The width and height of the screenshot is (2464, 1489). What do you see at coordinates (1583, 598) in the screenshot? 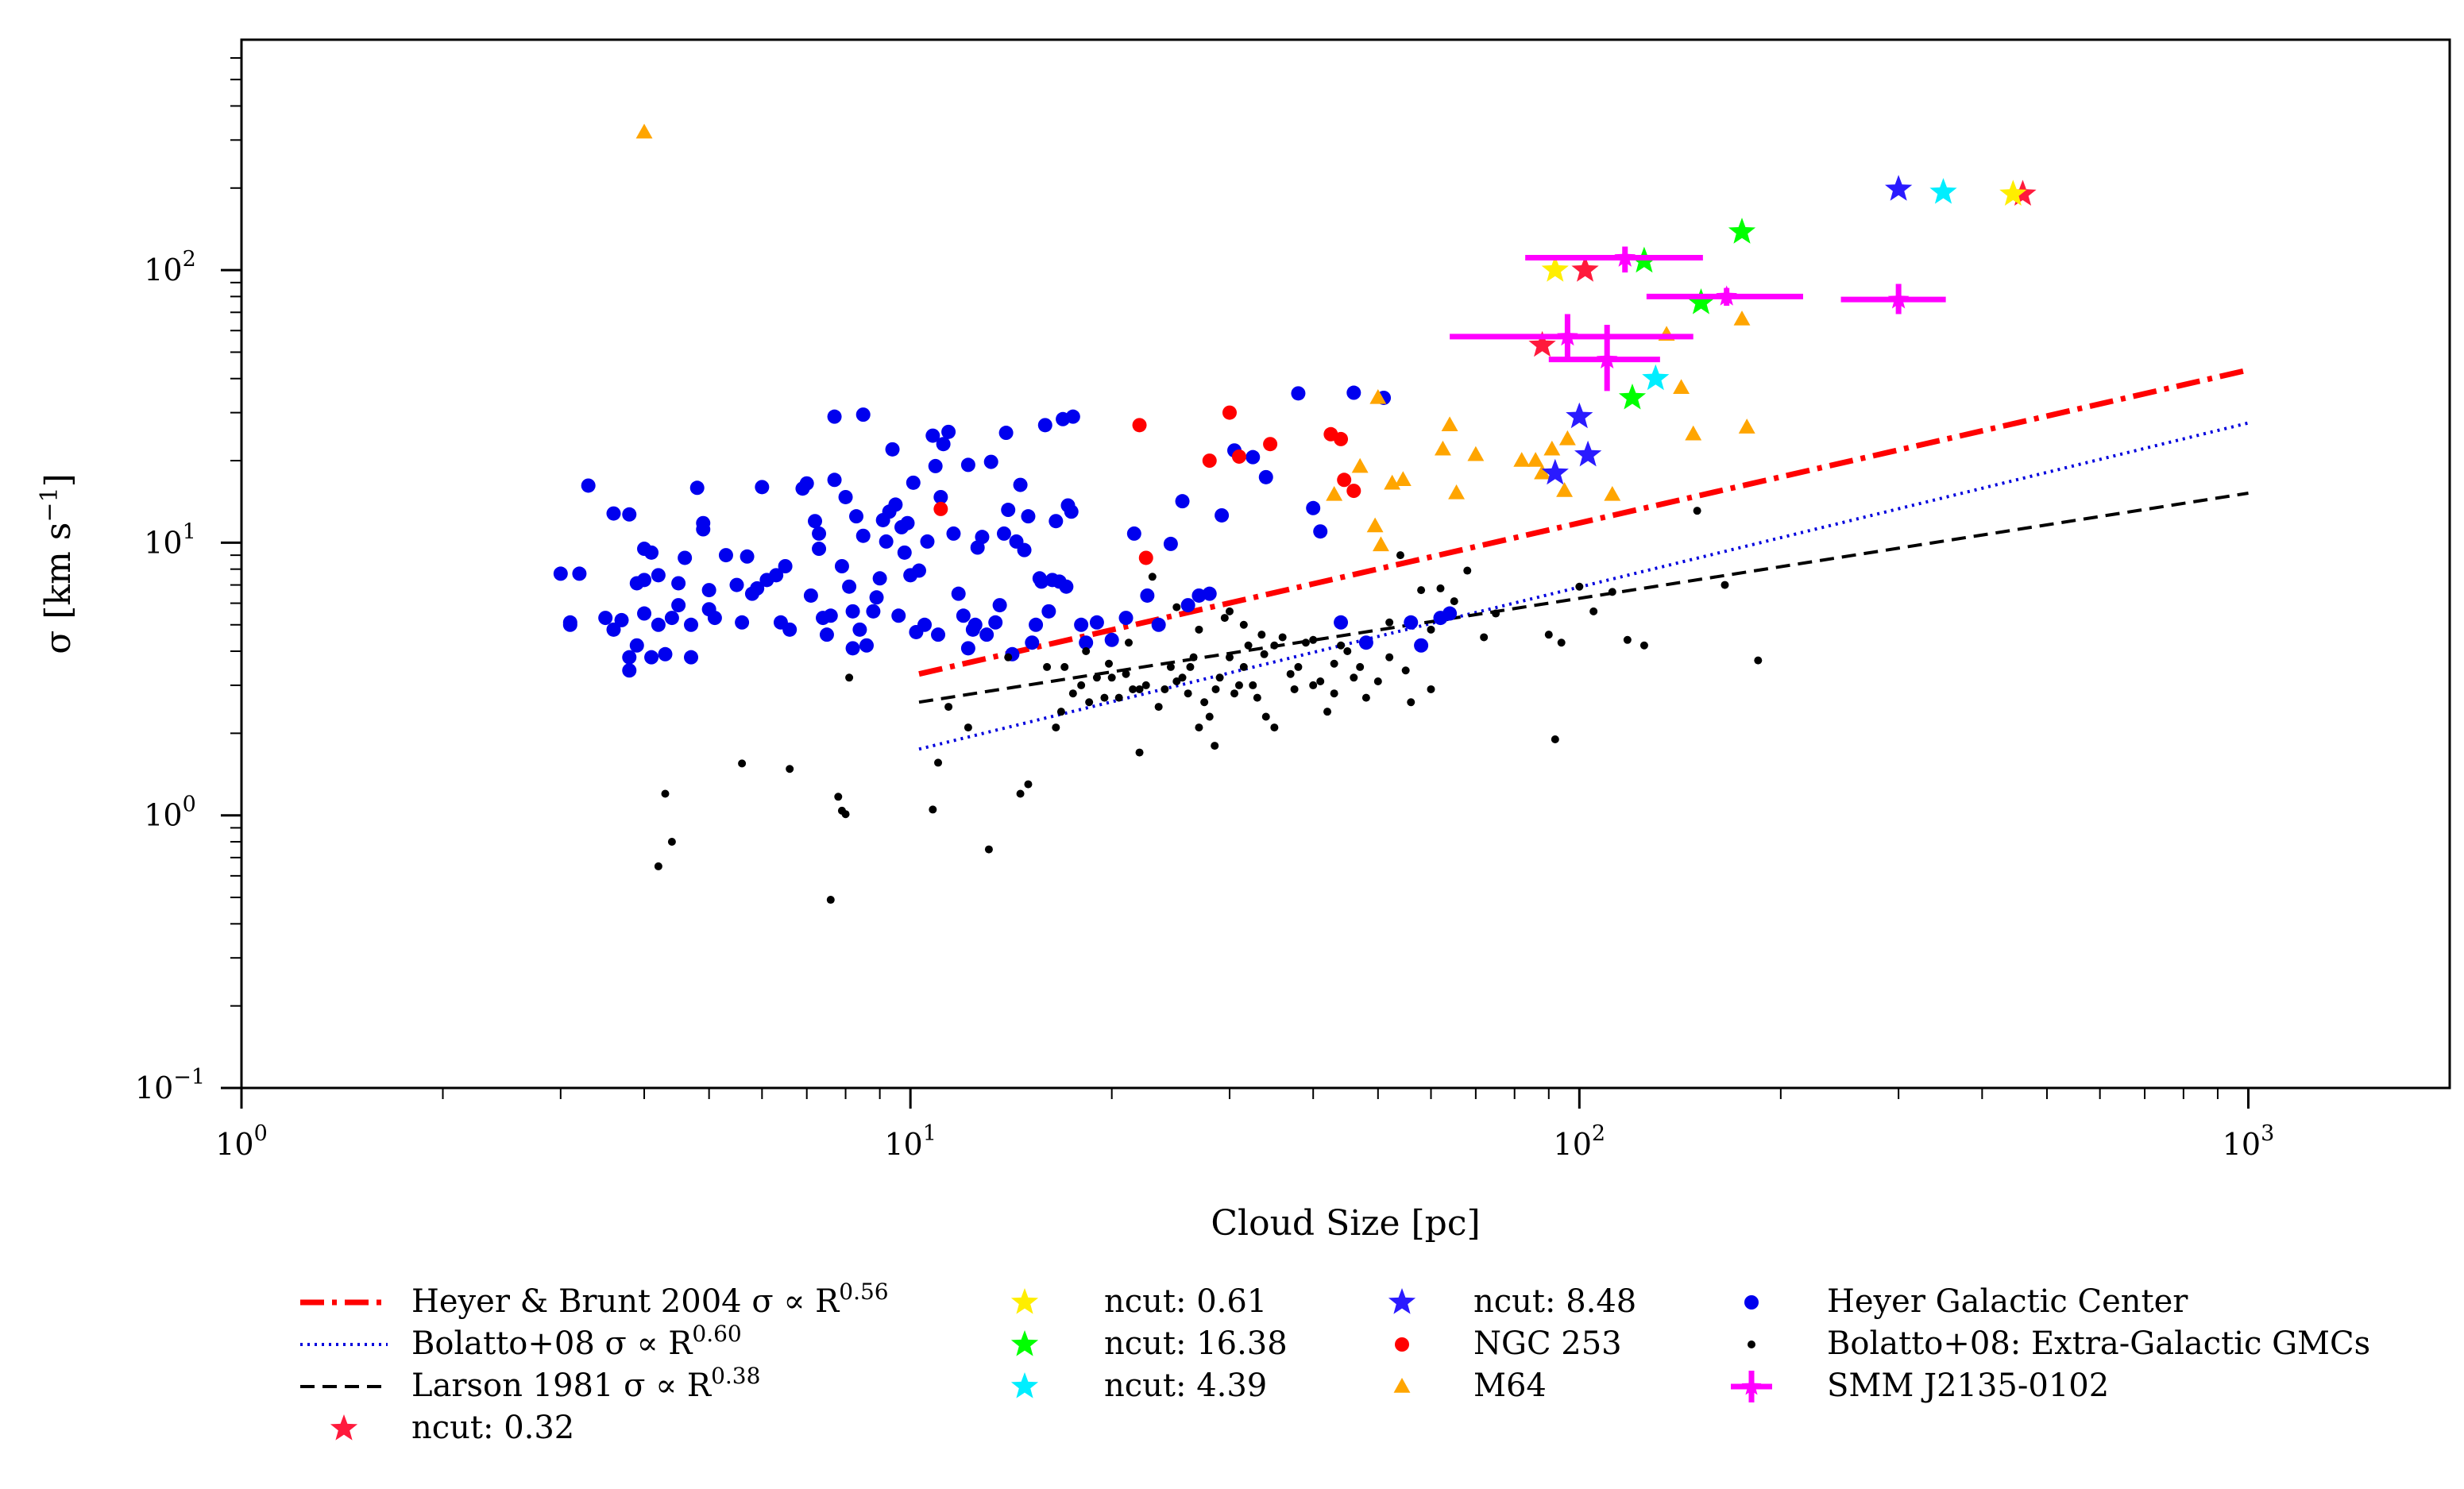
I see `fit-line` at bounding box center [1583, 598].